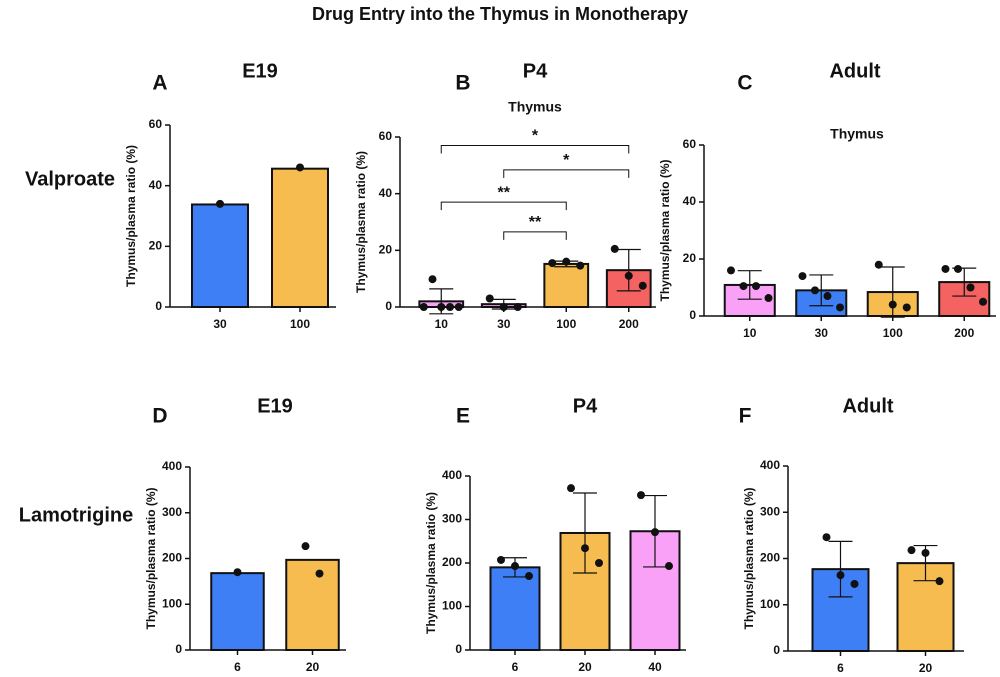  What do you see at coordinates (386, 250) in the screenshot?
I see `y-tick-label: 20` at bounding box center [386, 250].